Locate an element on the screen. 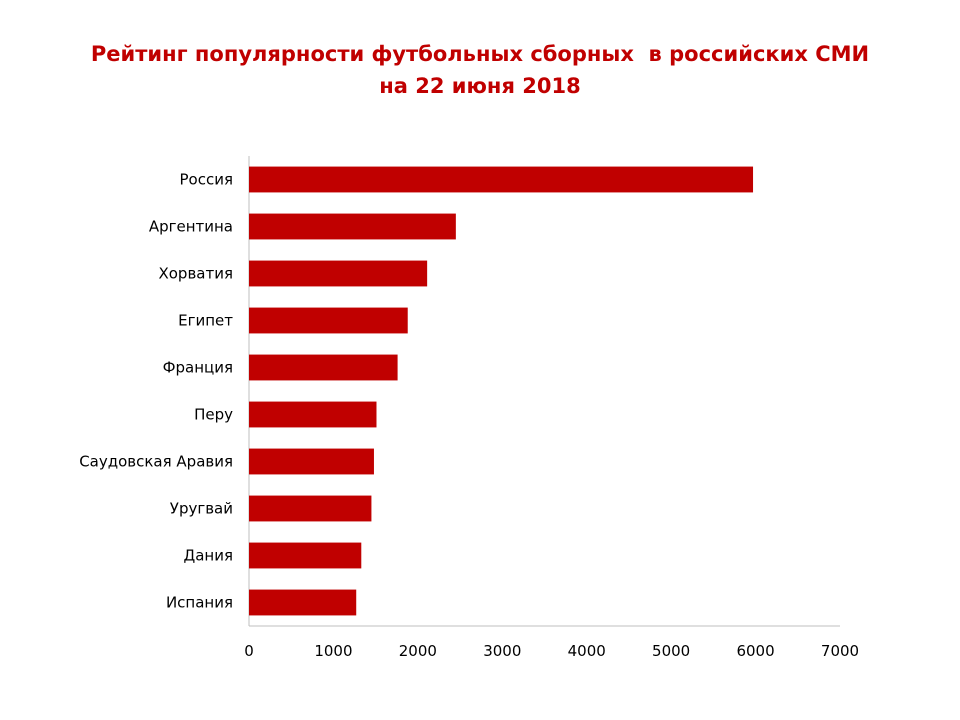  category-label-4: Франция is located at coordinates (198, 368).